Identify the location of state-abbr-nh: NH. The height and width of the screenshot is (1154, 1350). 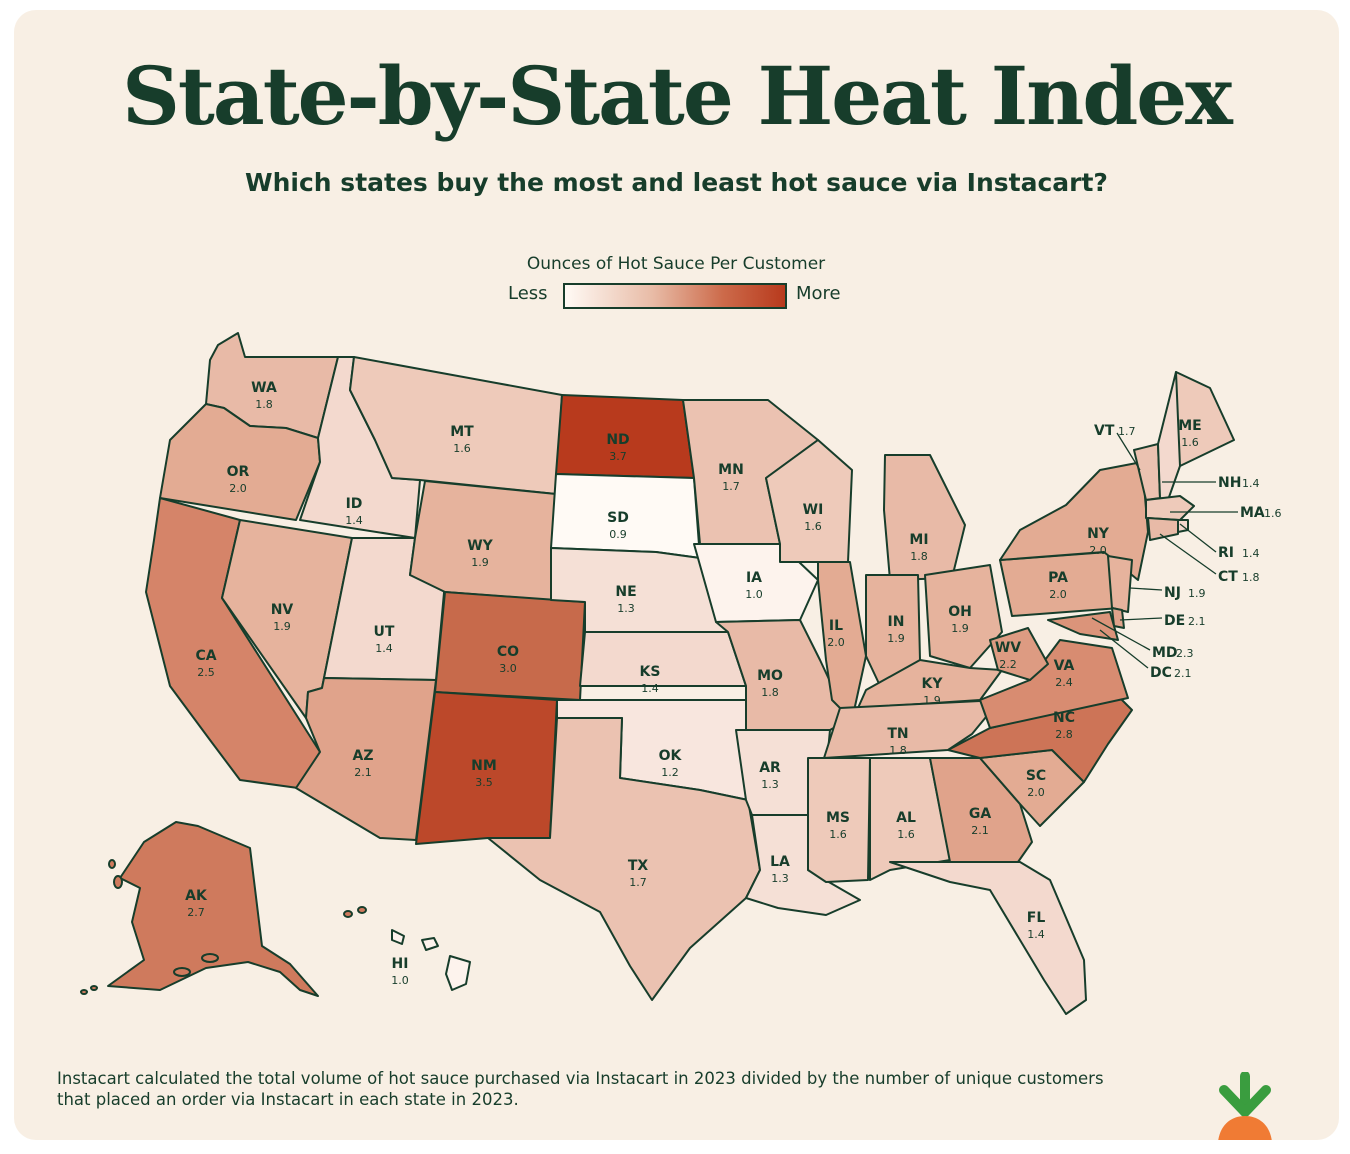
(1229, 483).